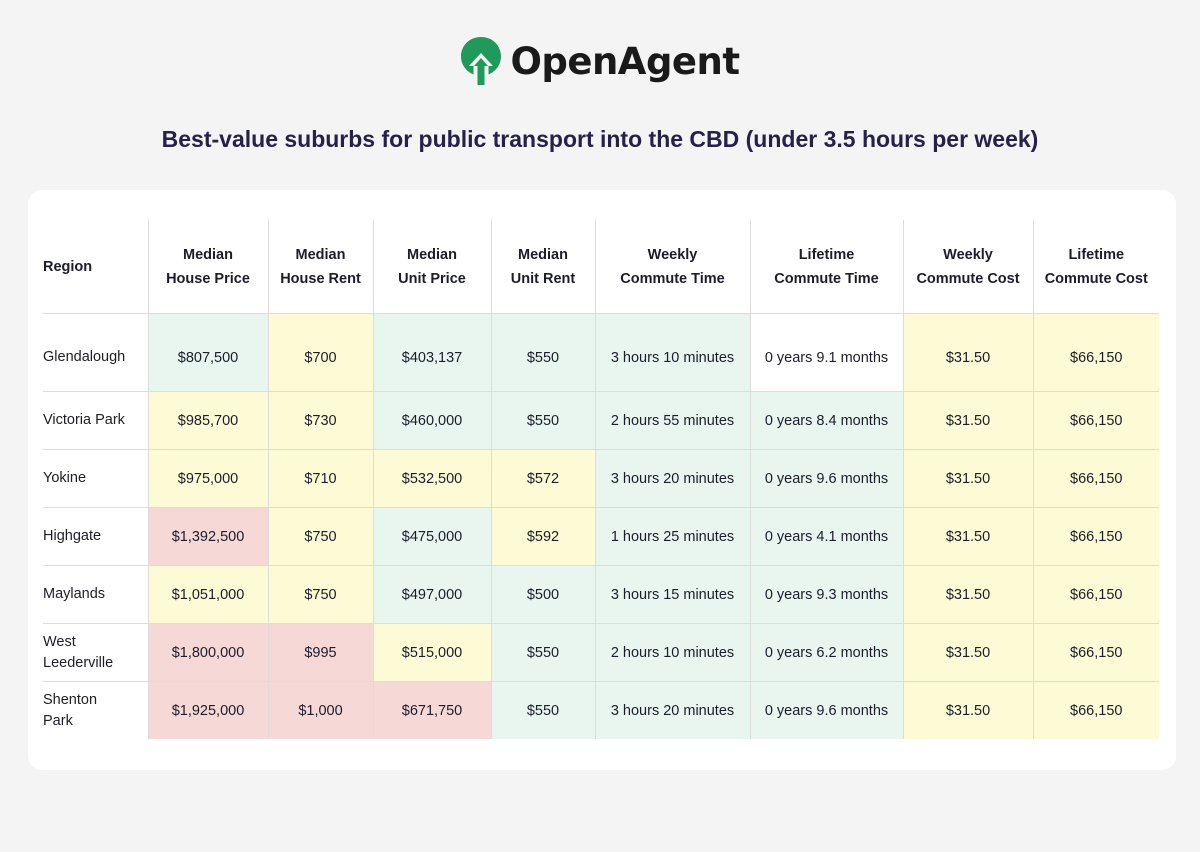 This screenshot has width=1200, height=852. I want to click on median-house-rent-cell: $1,000, so click(320, 710).